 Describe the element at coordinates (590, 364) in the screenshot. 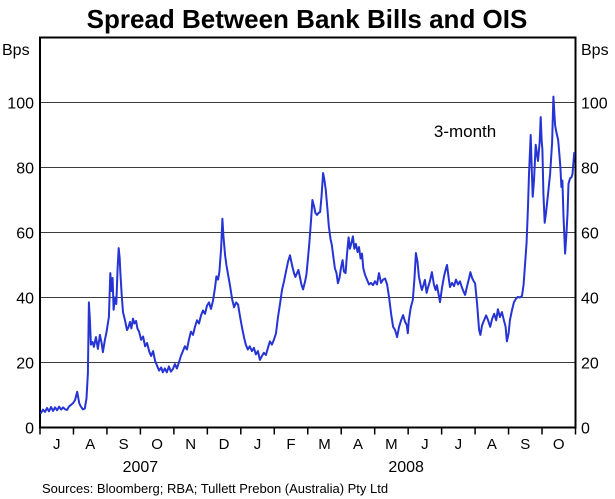

I see `y-tick-label-right: 20` at that location.